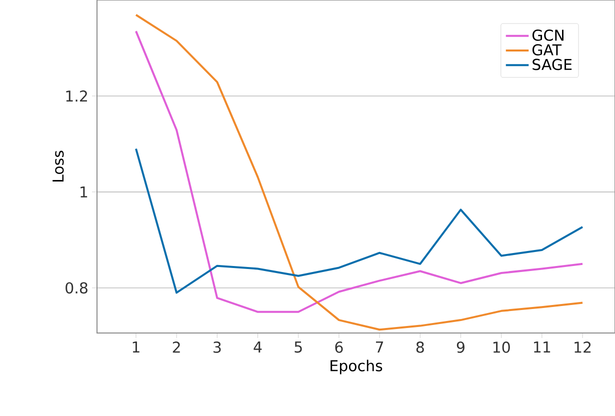  What do you see at coordinates (501, 347) in the screenshot?
I see `x-tick-label: 10` at bounding box center [501, 347].